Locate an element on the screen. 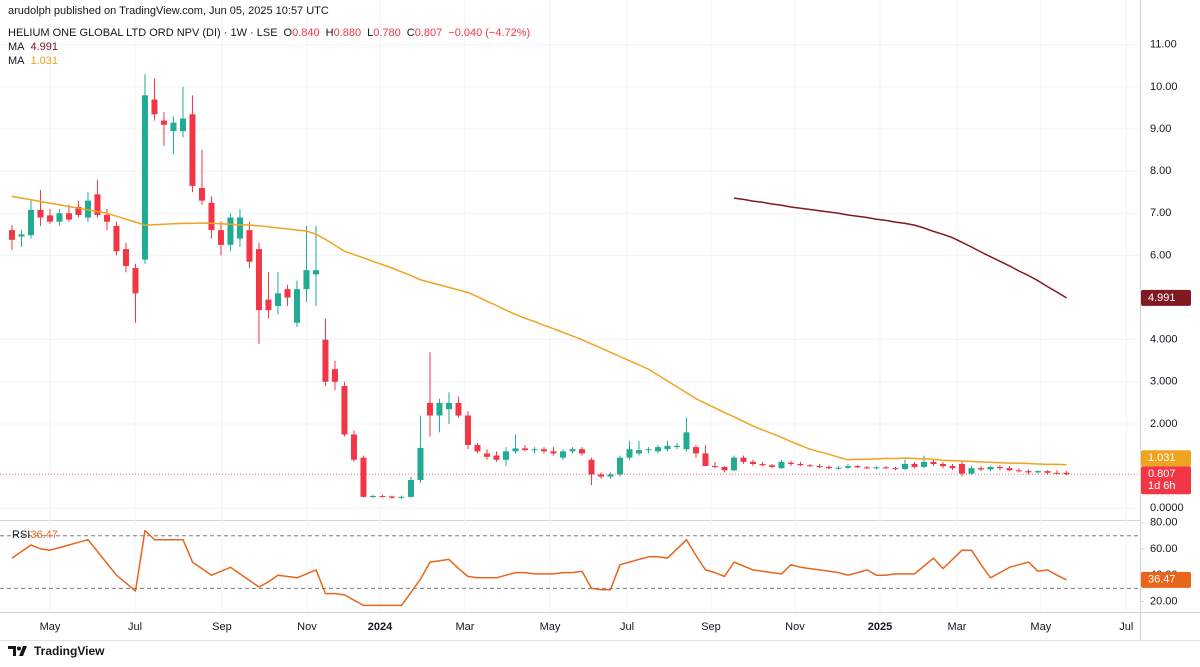 The height and width of the screenshot is (667, 1200). footer: TradingView is located at coordinates (56, 651).